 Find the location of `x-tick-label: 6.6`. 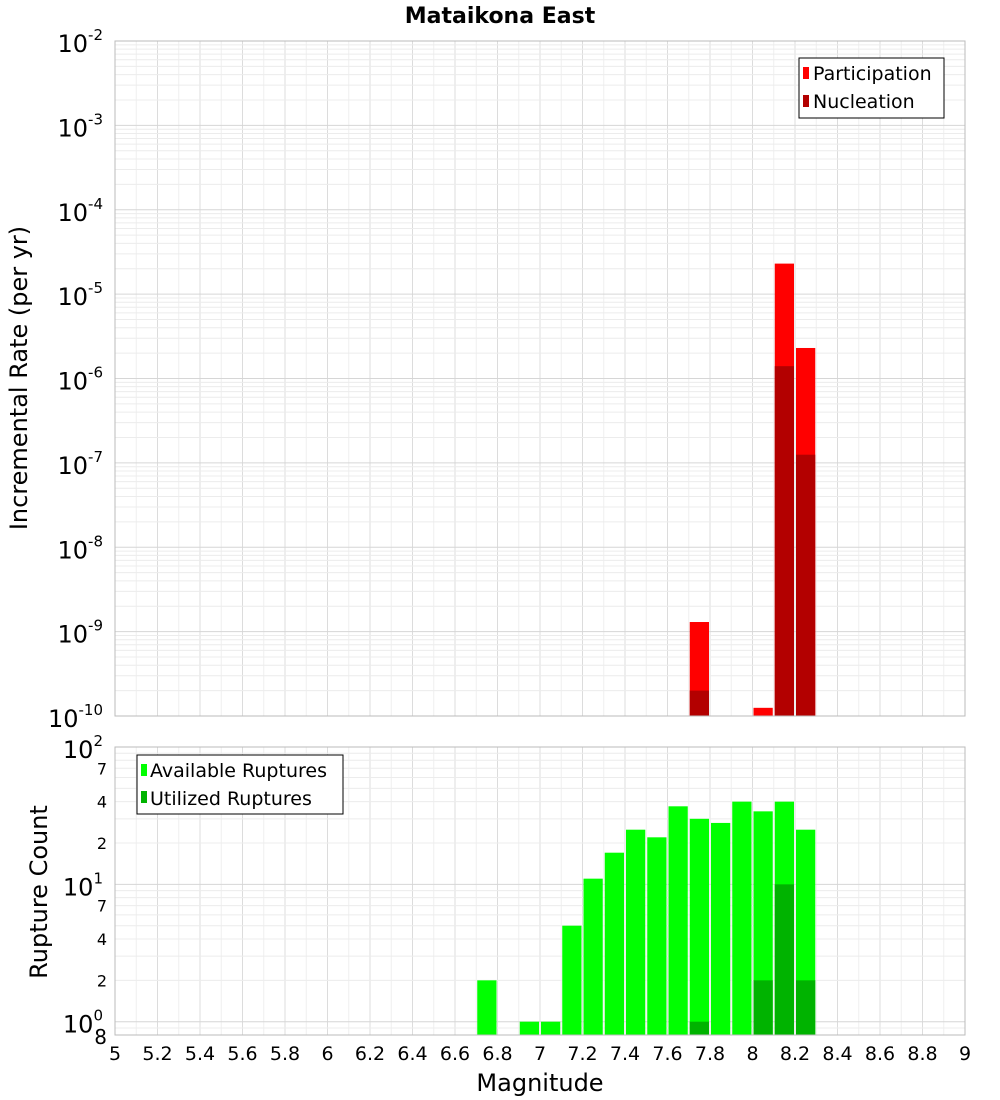

x-tick-label: 6.6 is located at coordinates (455, 1054).